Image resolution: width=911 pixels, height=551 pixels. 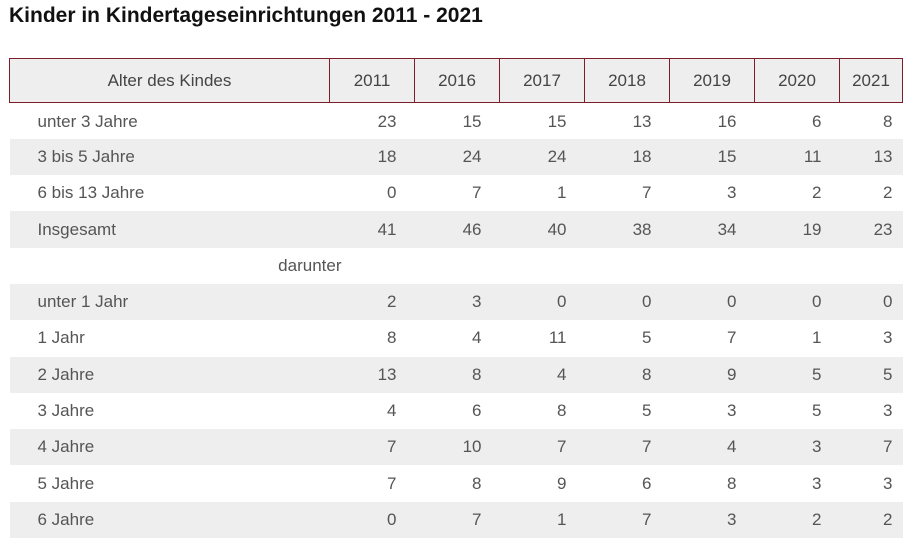 What do you see at coordinates (871, 80) in the screenshot?
I see `column-header-2021: 2021` at bounding box center [871, 80].